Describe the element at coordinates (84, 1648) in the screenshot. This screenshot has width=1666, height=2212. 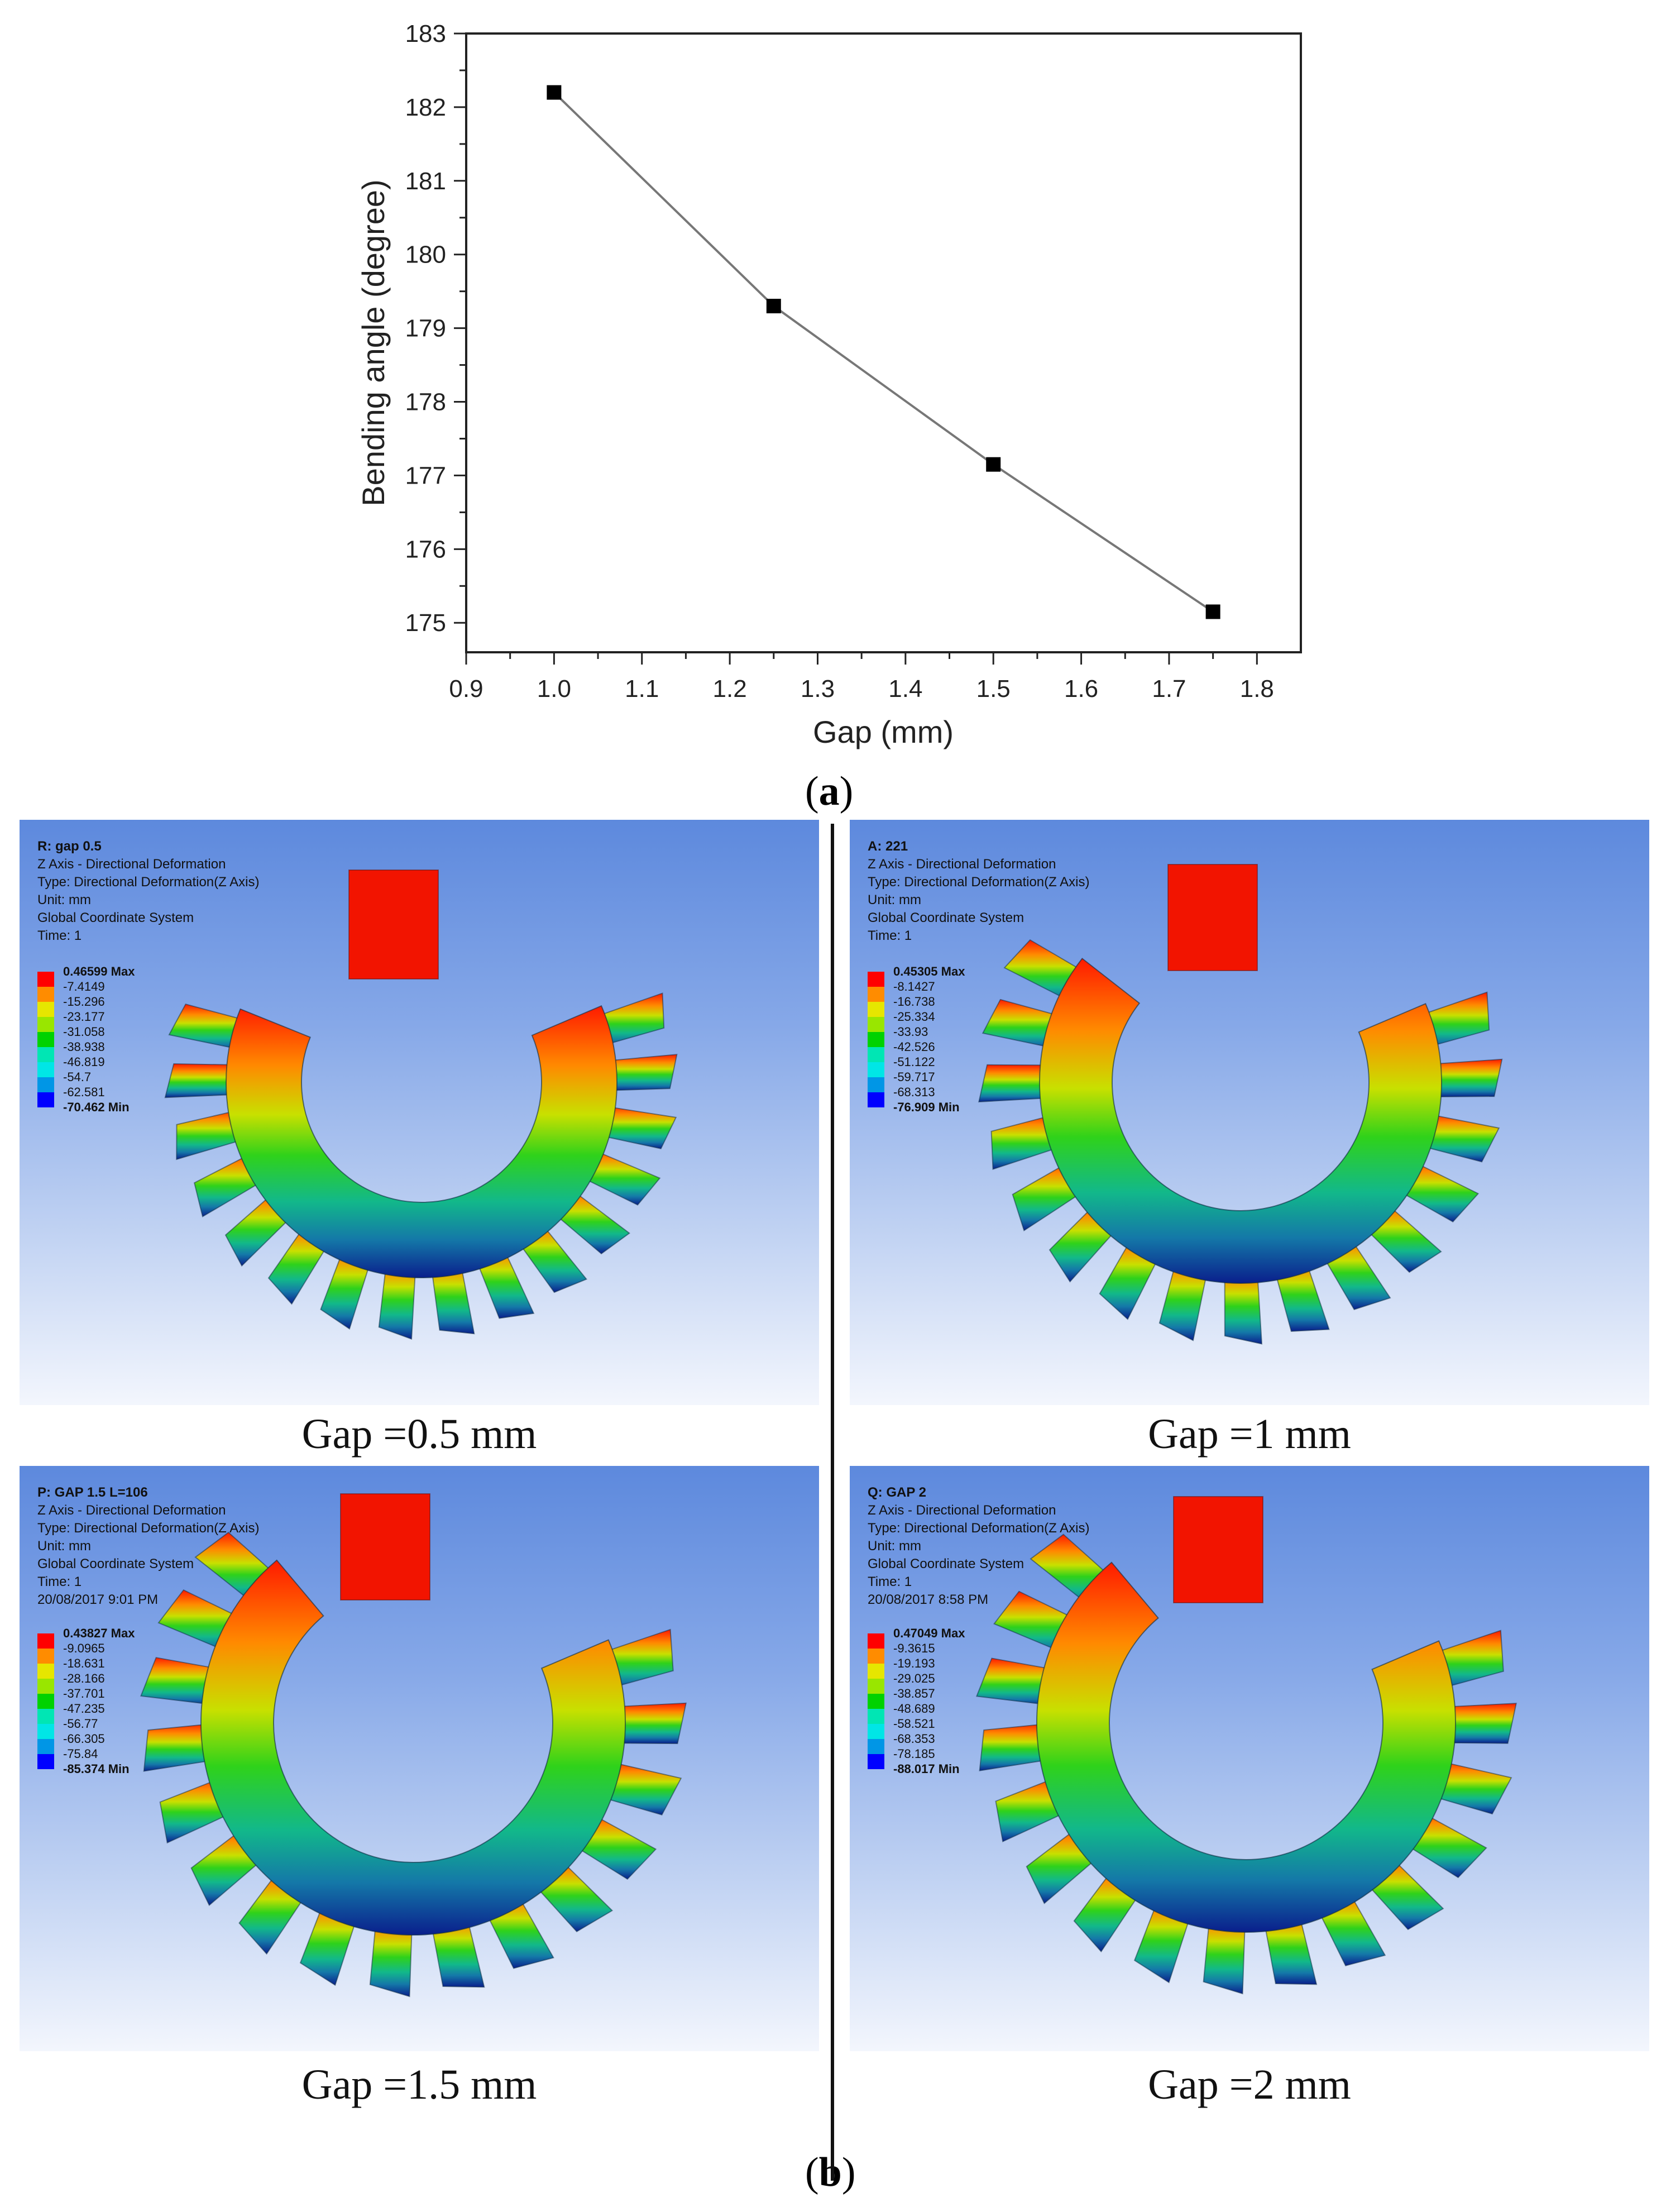
I see `legend-label: -9.0965` at that location.